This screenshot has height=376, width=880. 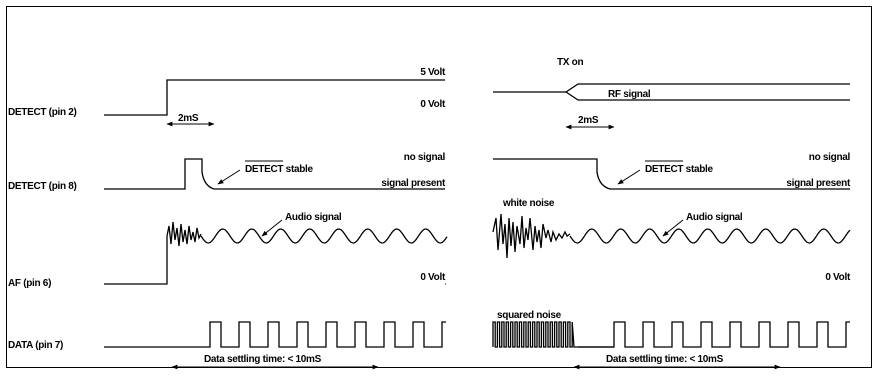 What do you see at coordinates (707, 96) in the screenshot?
I see `rf-lower` at bounding box center [707, 96].